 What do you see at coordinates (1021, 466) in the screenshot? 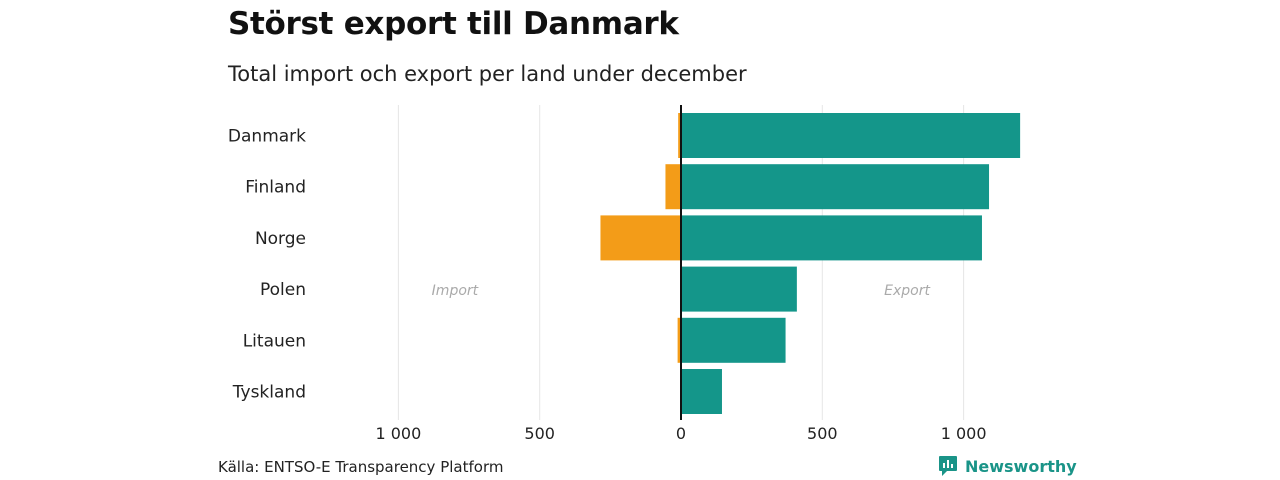
I see `brand-name: Newsworthy` at bounding box center [1021, 466].